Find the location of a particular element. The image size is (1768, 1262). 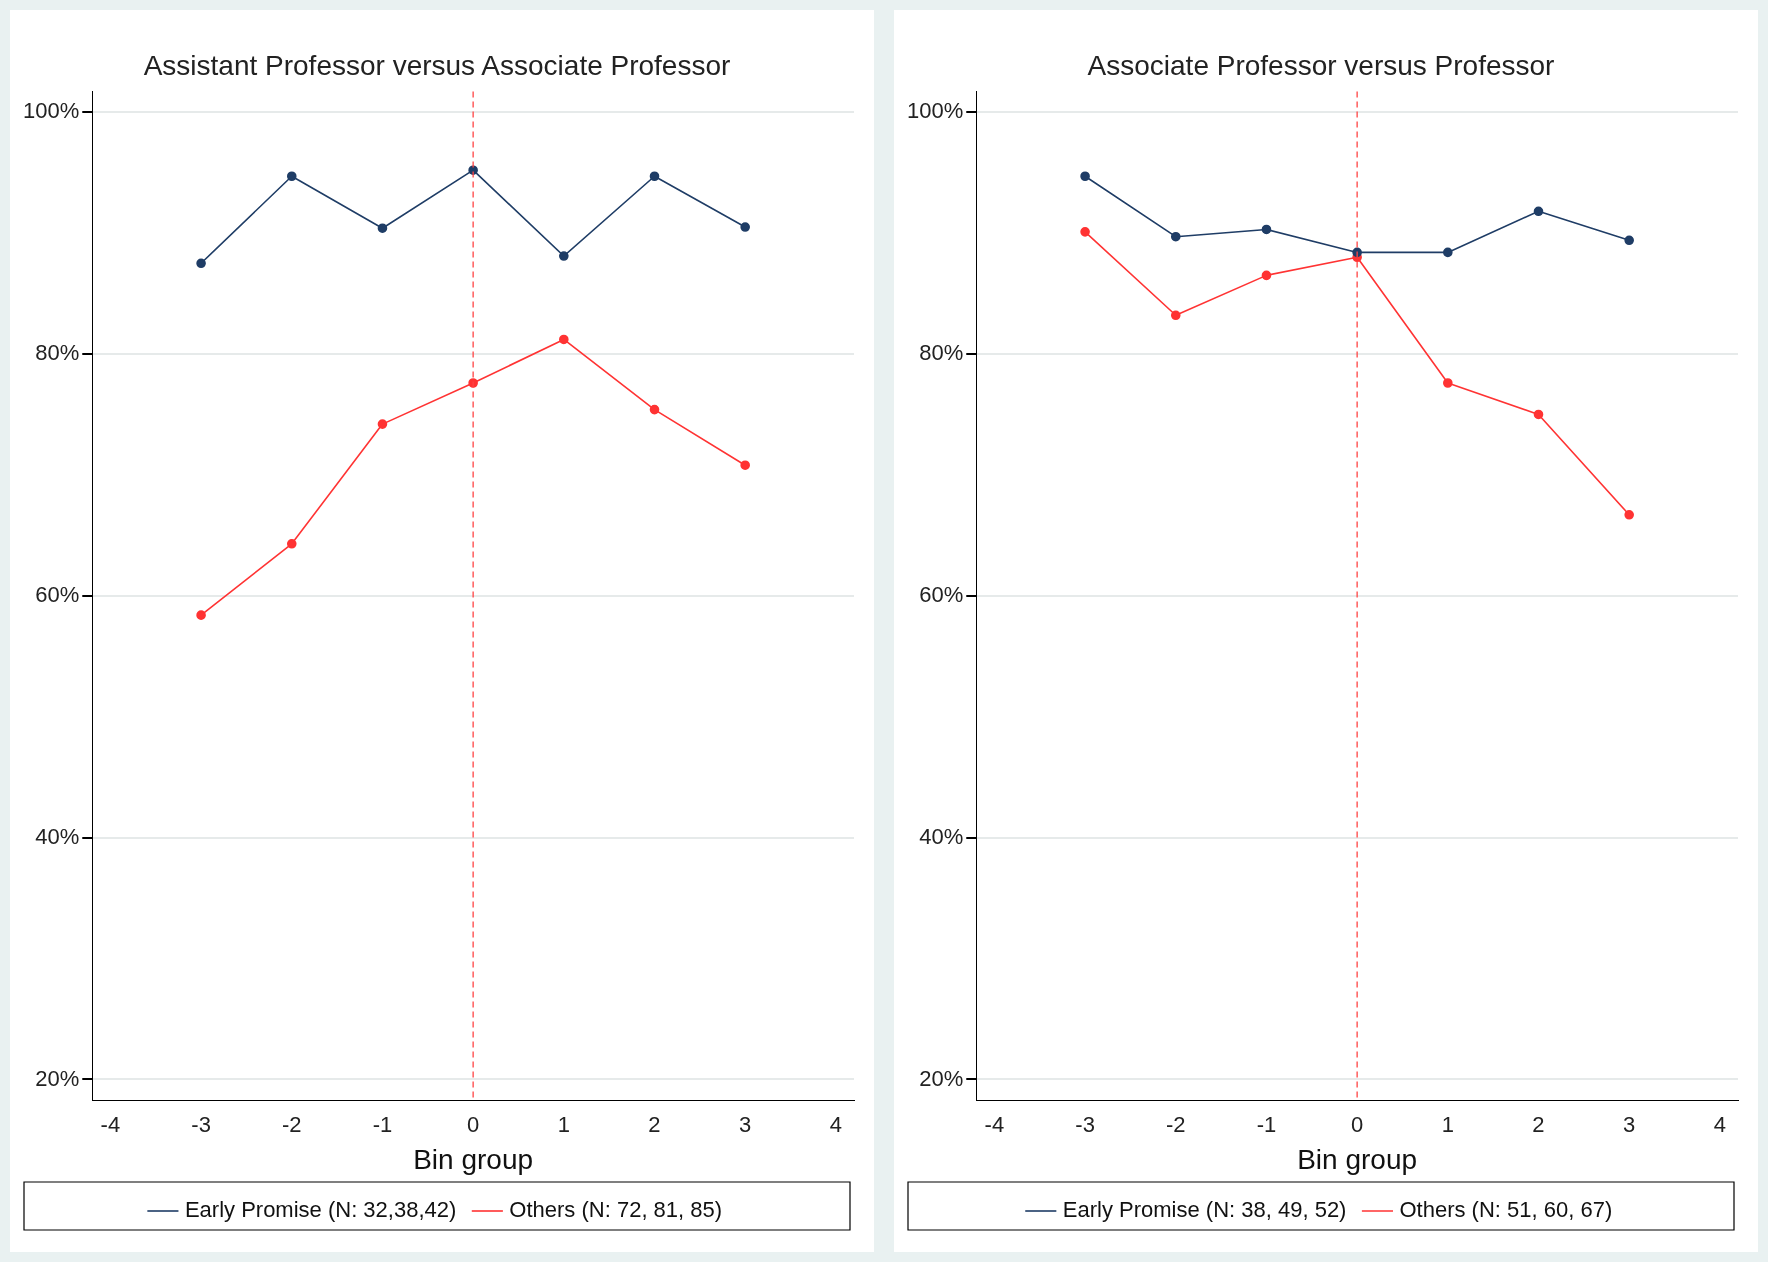

legend-label: Early Promise (N: 38, 49, 52) is located at coordinates (1204, 1210).